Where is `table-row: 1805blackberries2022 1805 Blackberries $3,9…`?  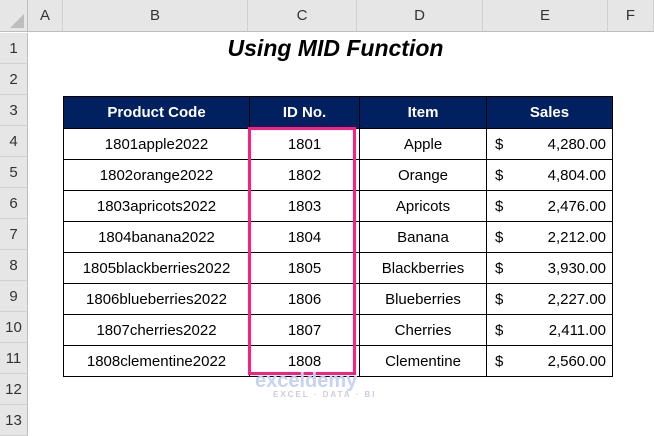
table-row: 1805blackberries2022 1805 Blackberries $3,9… is located at coordinates (338, 268).